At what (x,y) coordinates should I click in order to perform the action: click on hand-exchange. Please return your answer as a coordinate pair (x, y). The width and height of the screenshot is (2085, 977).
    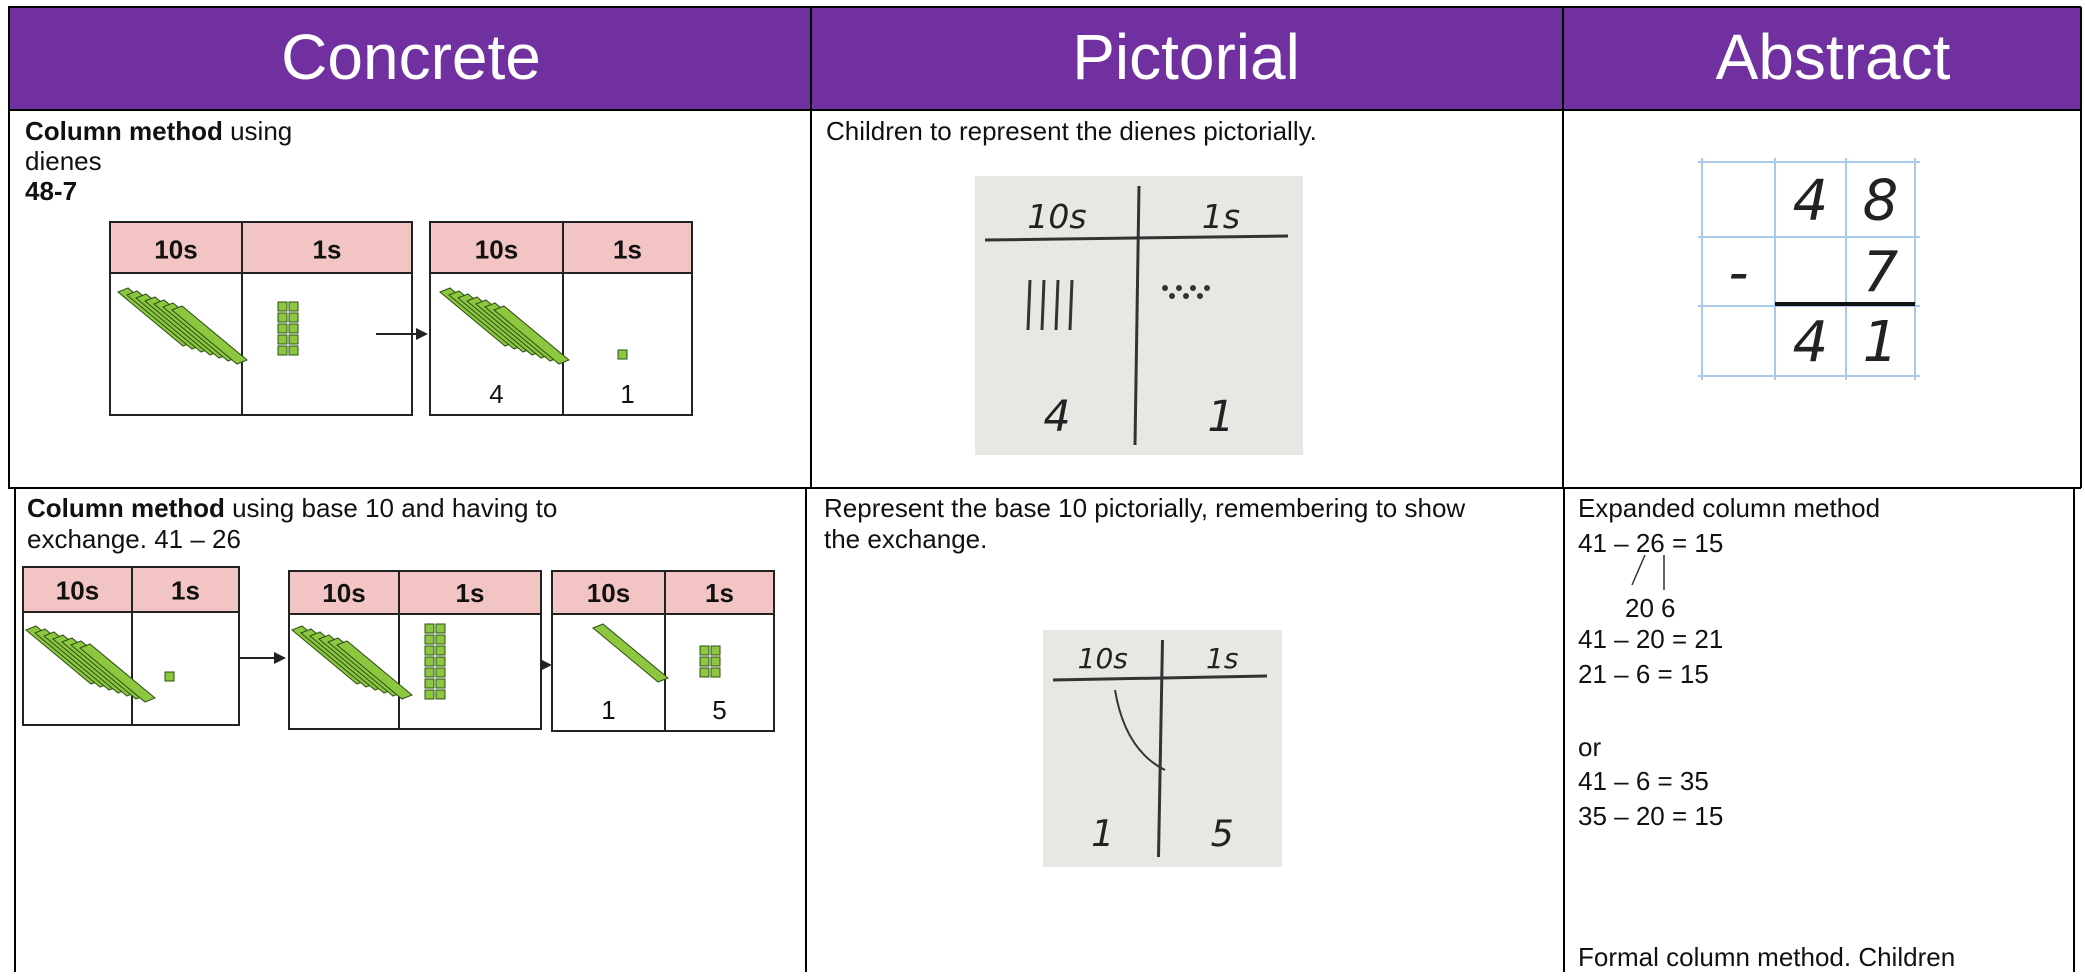
    Looking at the image, I should click on (1140, 730).